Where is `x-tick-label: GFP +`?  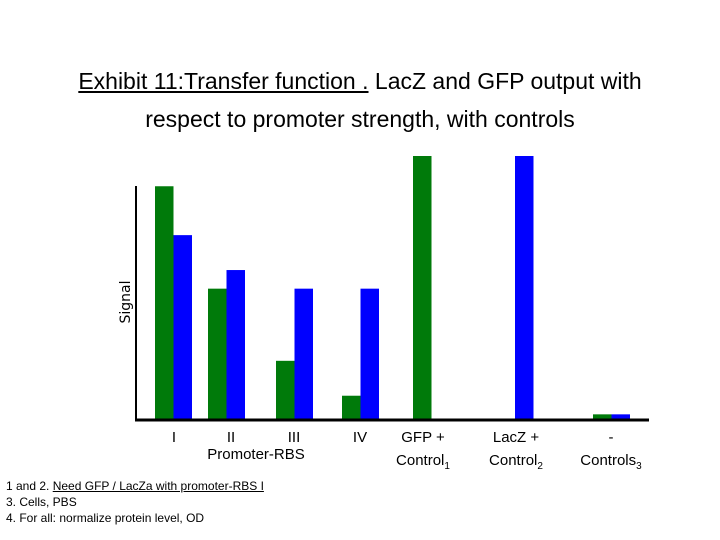
x-tick-label: GFP + is located at coordinates (423, 437).